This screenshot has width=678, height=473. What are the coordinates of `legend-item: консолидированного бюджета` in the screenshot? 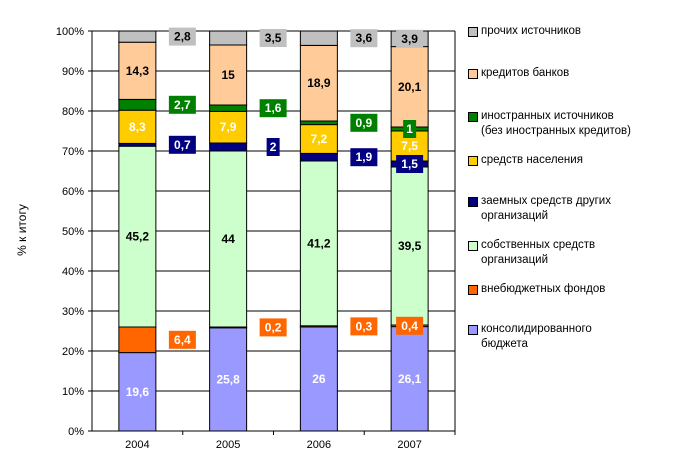 It's located at (530, 337).